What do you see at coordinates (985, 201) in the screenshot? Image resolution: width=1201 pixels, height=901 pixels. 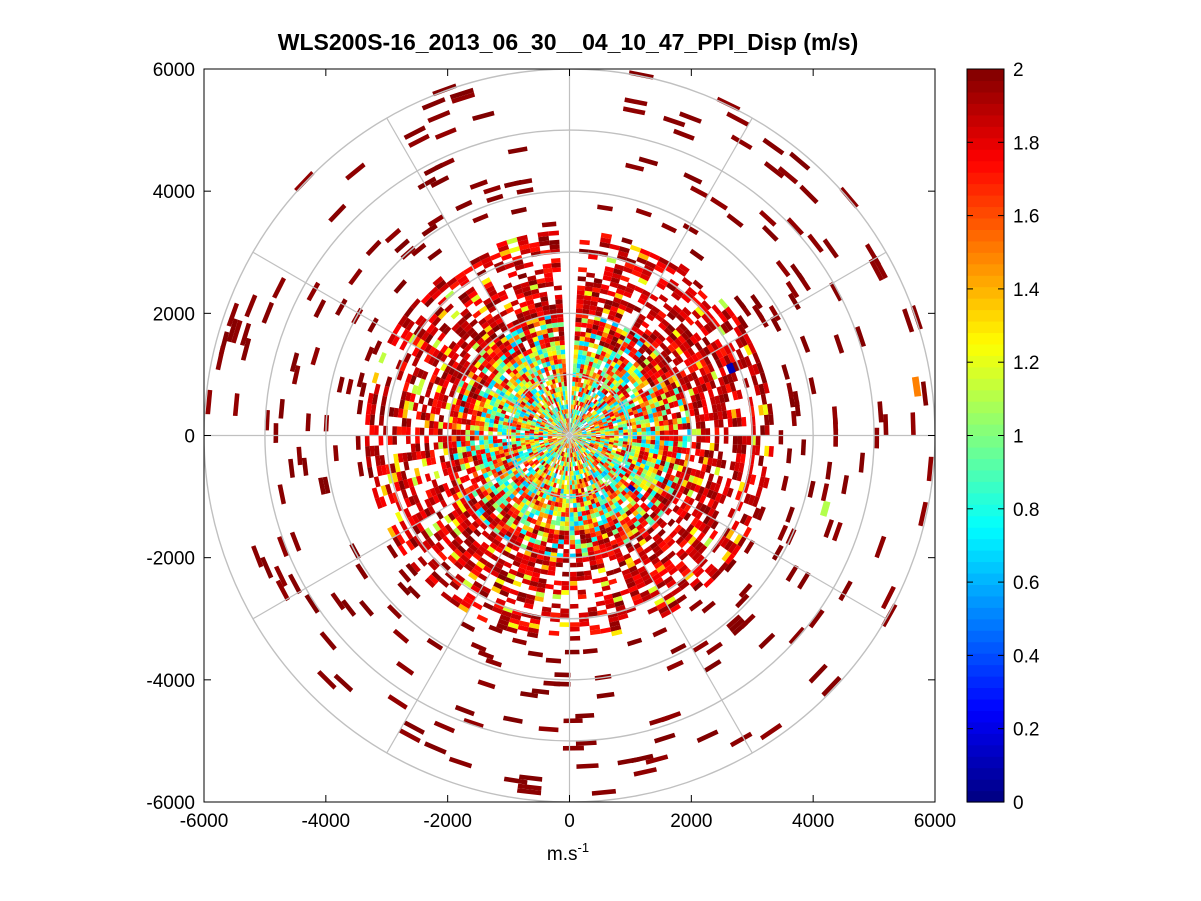 I see `colorbar-segment` at bounding box center [985, 201].